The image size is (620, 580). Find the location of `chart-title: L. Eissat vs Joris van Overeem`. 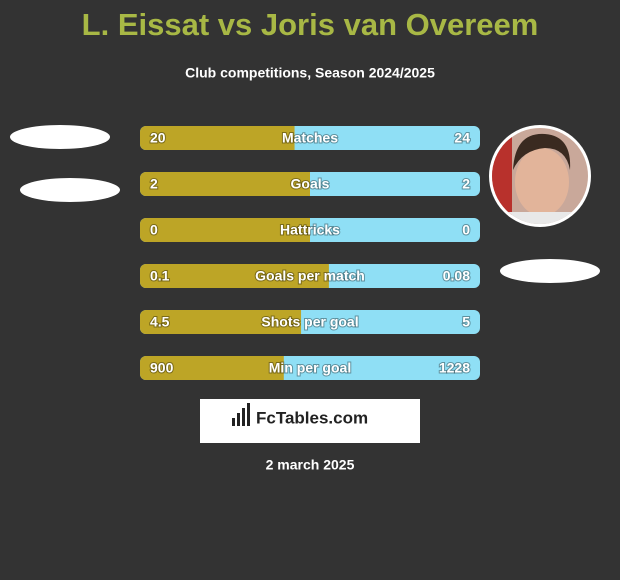

chart-title: L. Eissat vs Joris van Overeem is located at coordinates (310, 24).